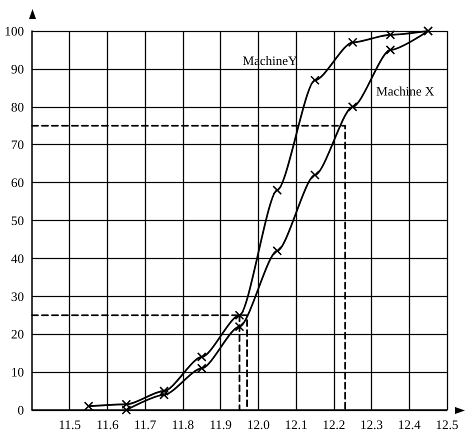  I want to click on x-tick-label: 12.2, so click(334, 424).